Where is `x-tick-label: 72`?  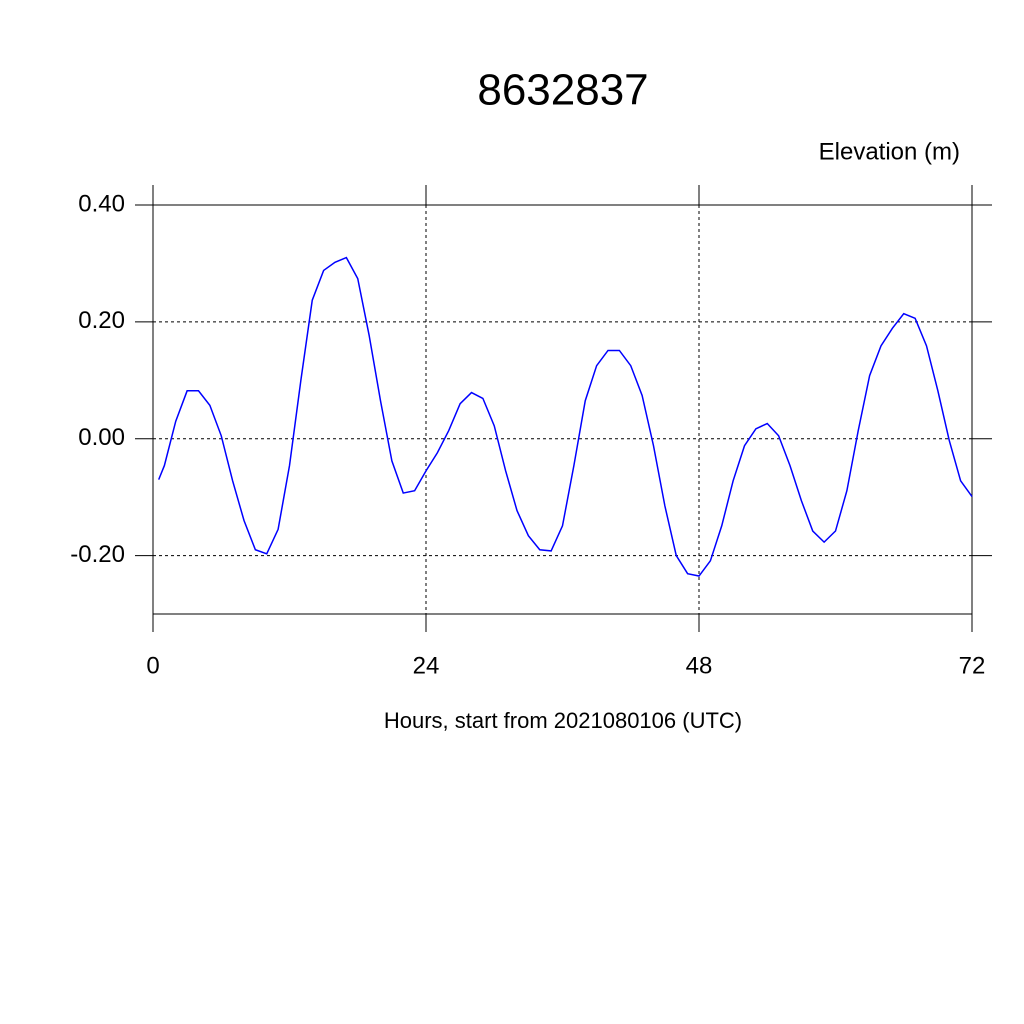
x-tick-label: 72 is located at coordinates (972, 665).